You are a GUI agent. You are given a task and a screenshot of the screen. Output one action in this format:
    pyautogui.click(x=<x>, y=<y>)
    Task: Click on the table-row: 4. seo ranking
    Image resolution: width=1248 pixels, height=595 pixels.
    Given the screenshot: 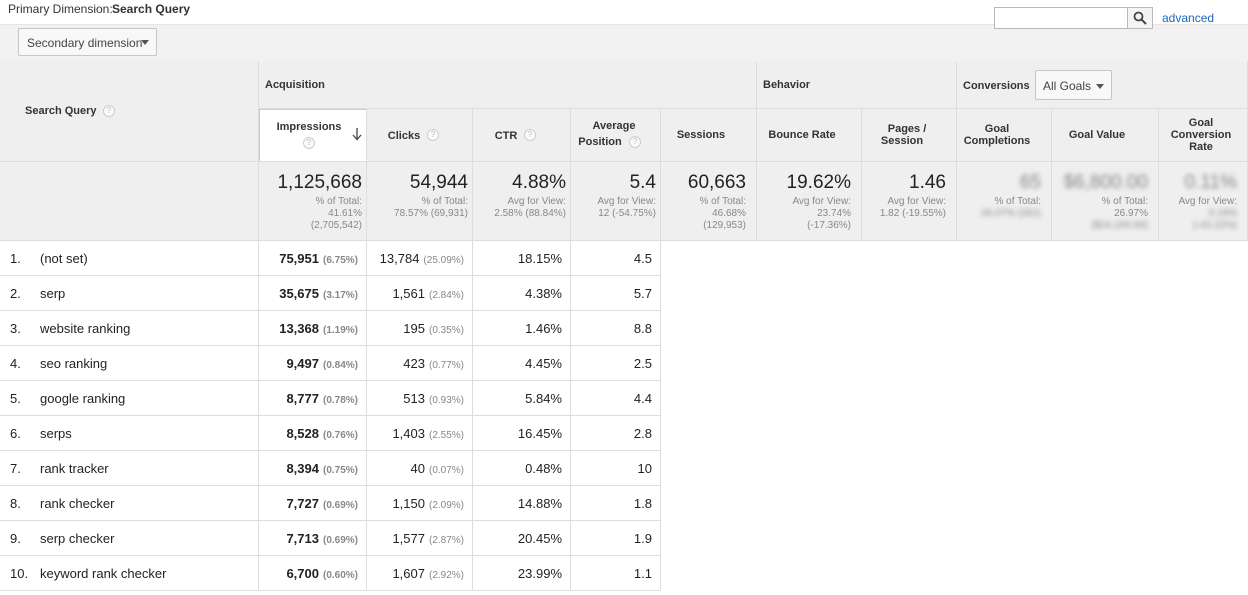 What is the action you would take?
    pyautogui.click(x=129, y=363)
    